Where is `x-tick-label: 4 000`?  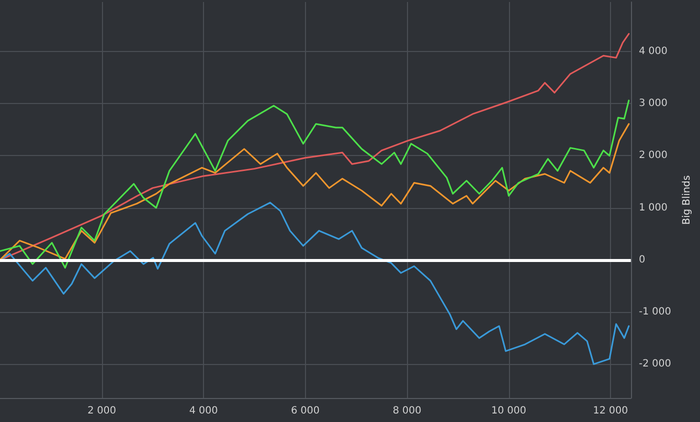
x-tick-label: 4 000 is located at coordinates (203, 411).